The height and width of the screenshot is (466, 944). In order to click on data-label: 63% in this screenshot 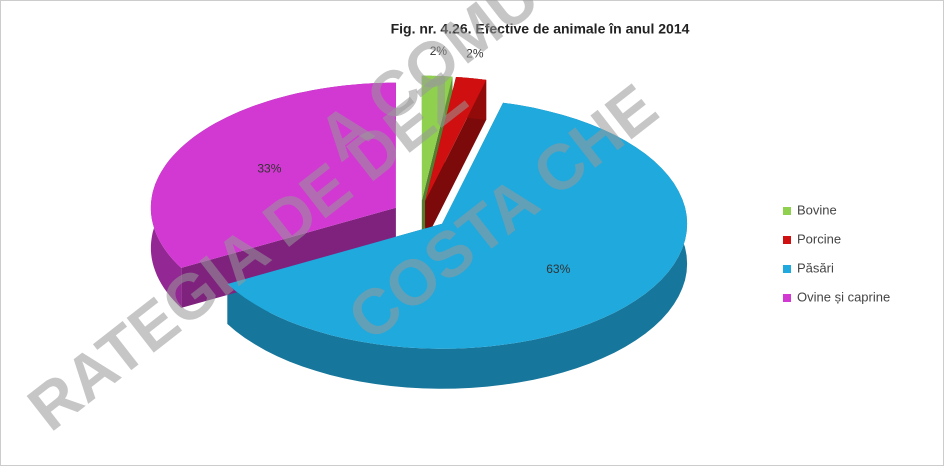, I will do `click(558, 269)`.